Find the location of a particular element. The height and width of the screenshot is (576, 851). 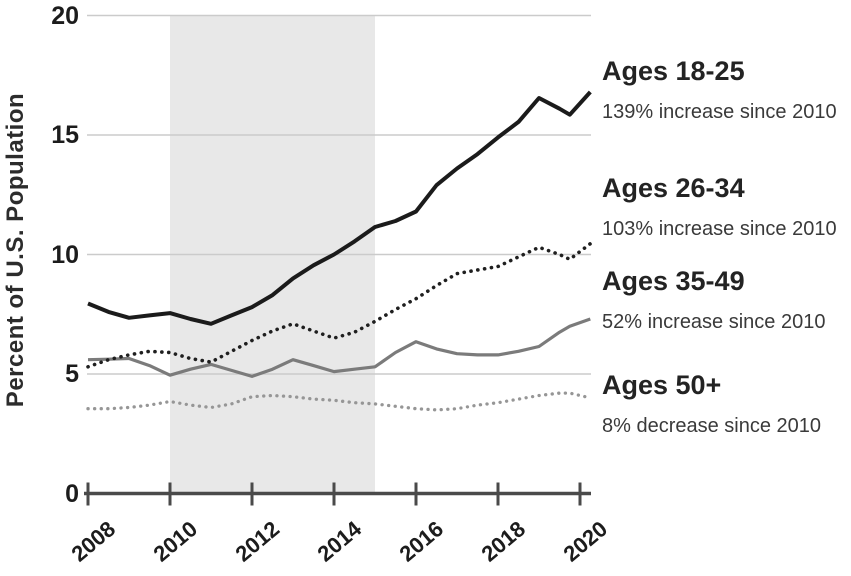

y-tick-label-15: 15 is located at coordinates (65, 135).